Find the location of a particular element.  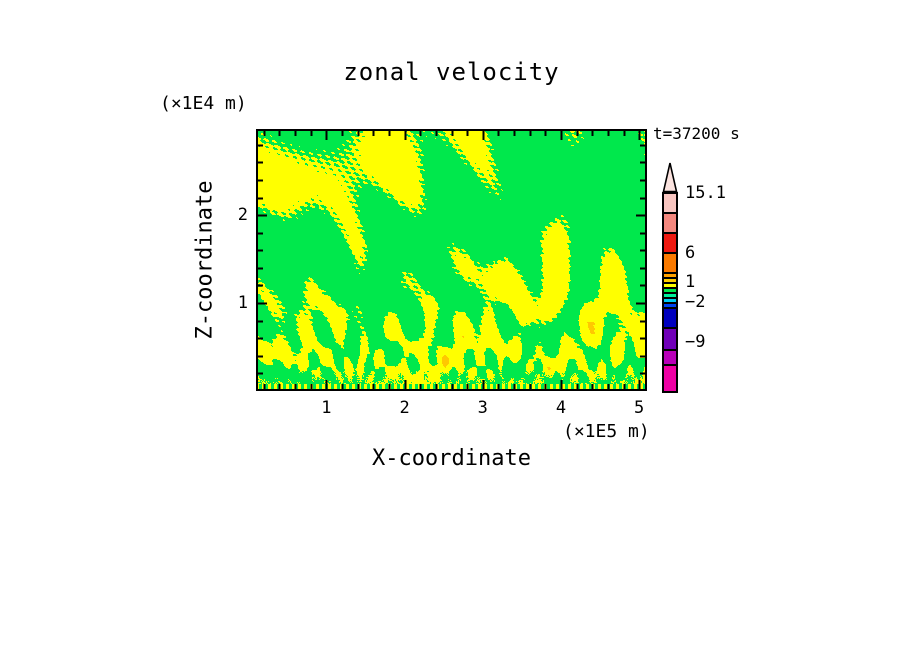

time-annotation: t=37200 s is located at coordinates (696, 133).